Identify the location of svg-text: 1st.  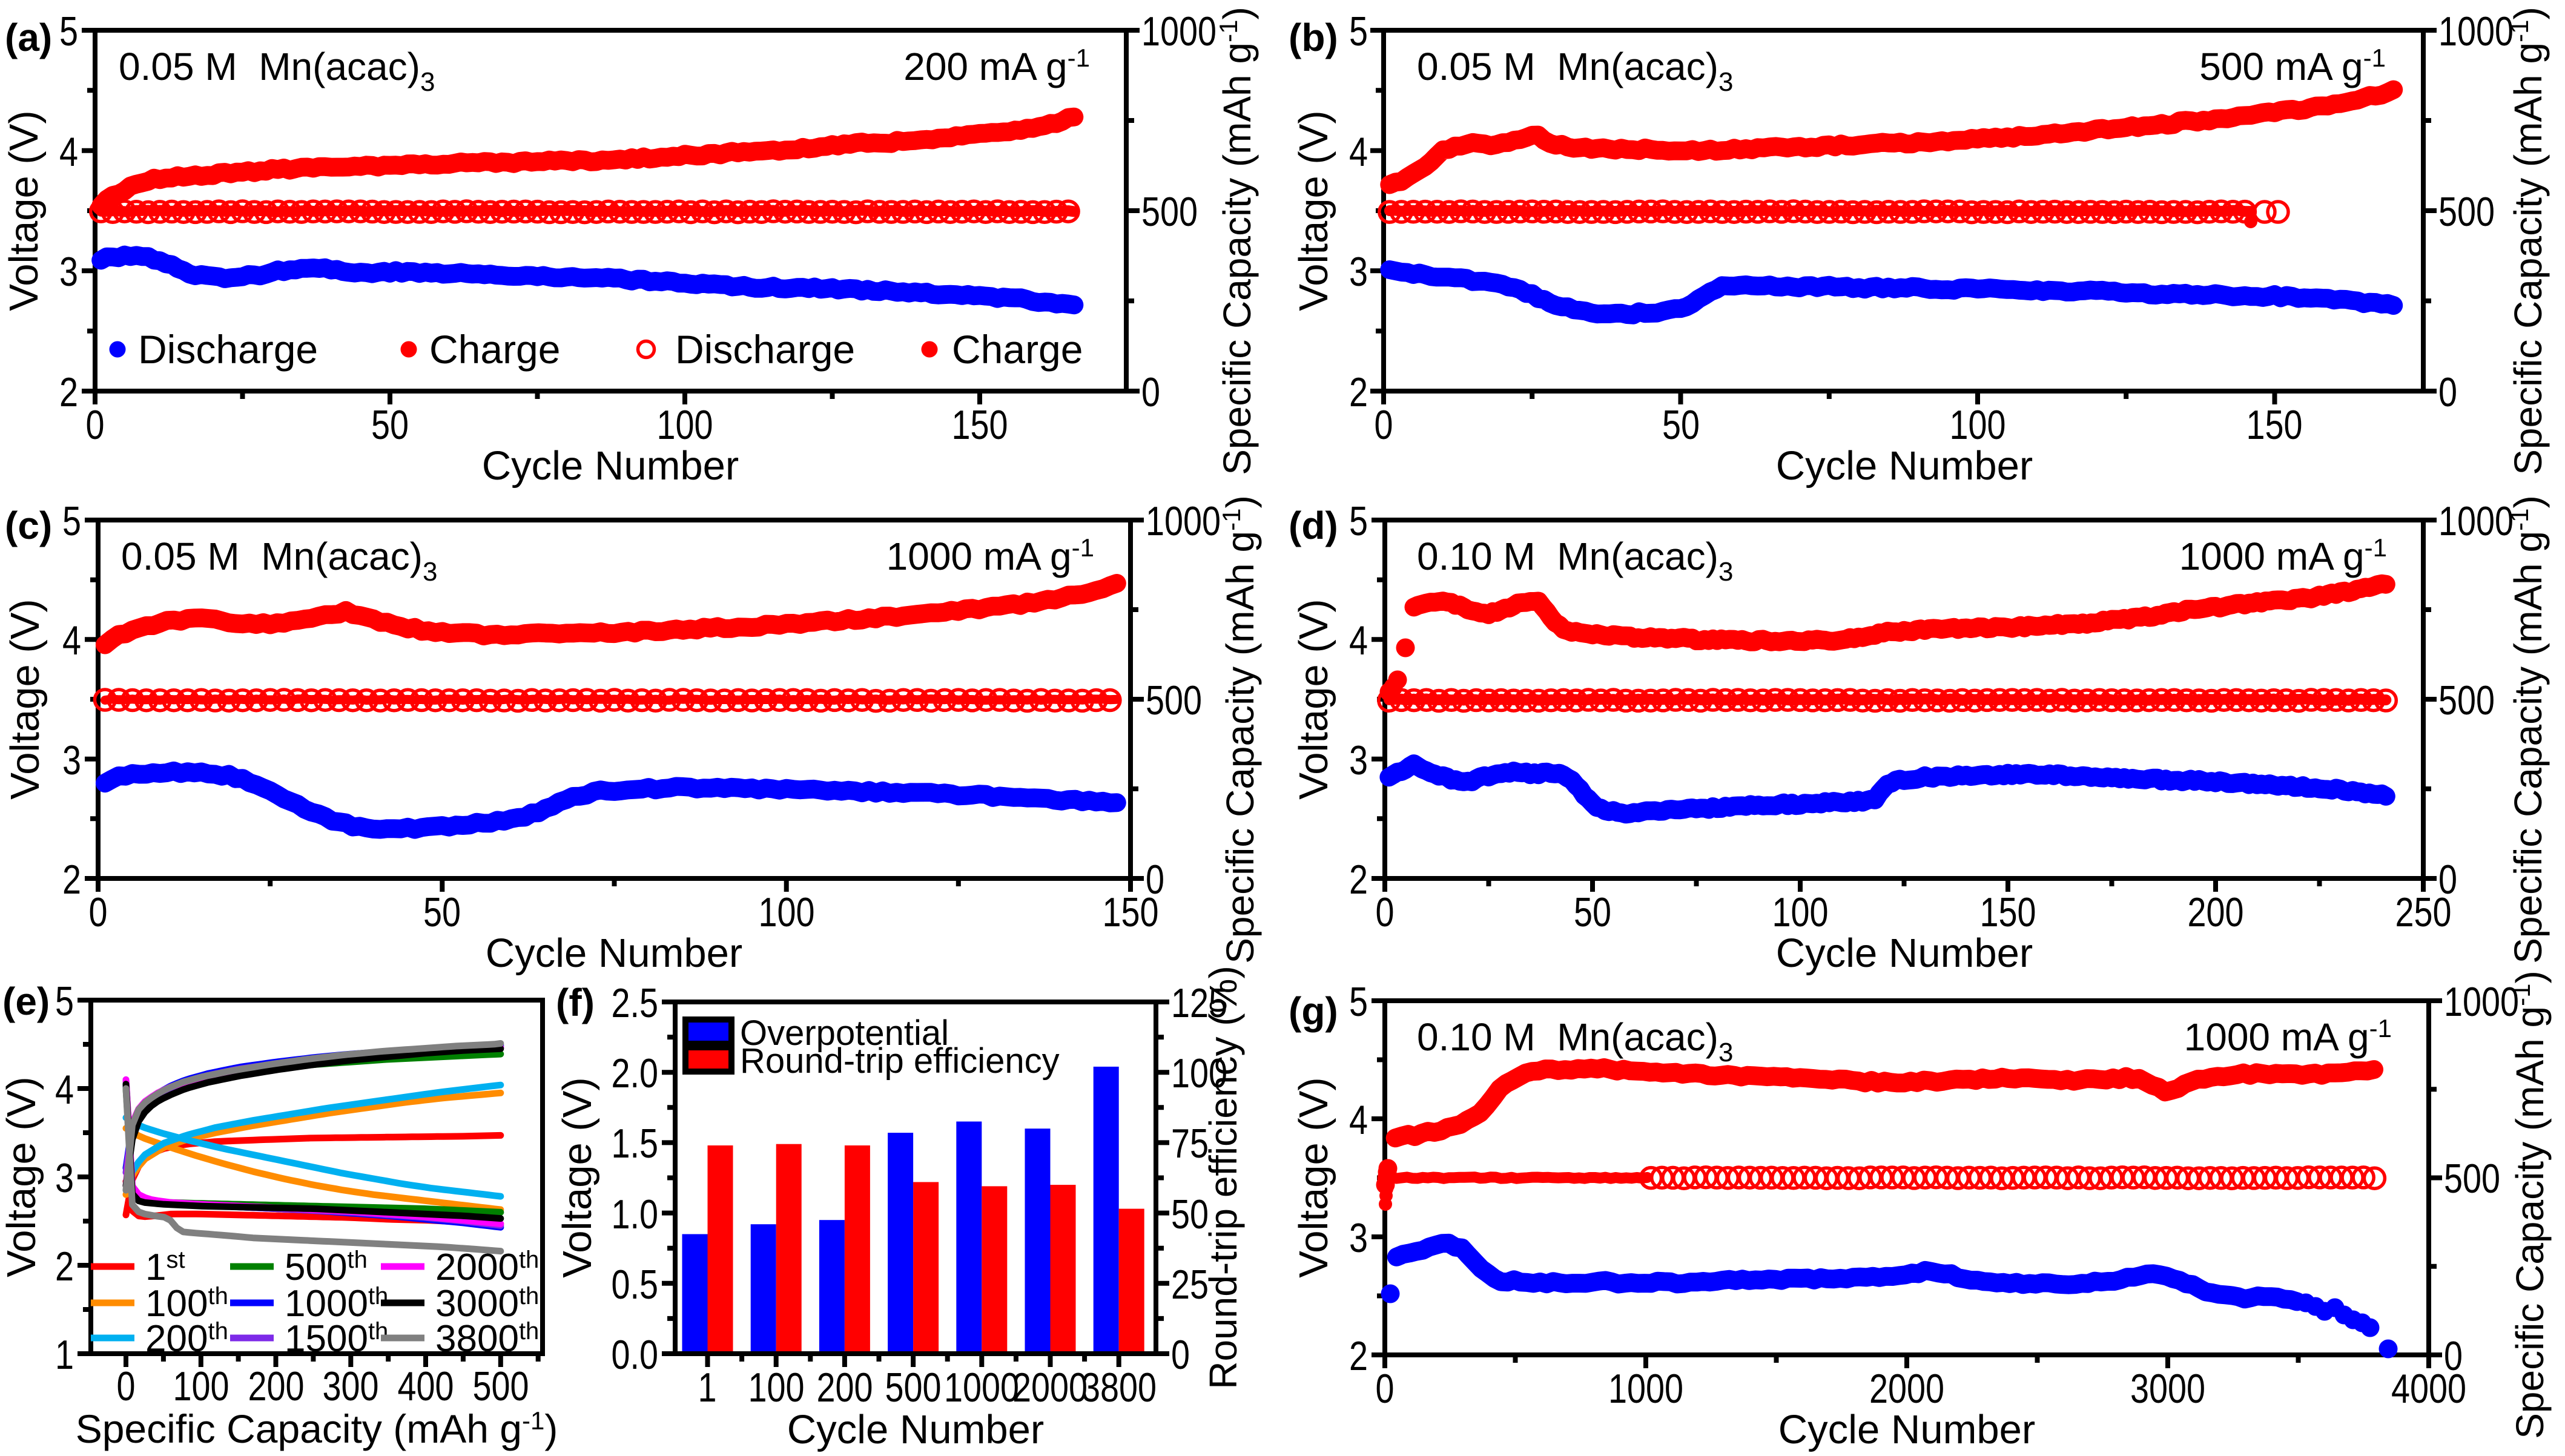
(165, 1267).